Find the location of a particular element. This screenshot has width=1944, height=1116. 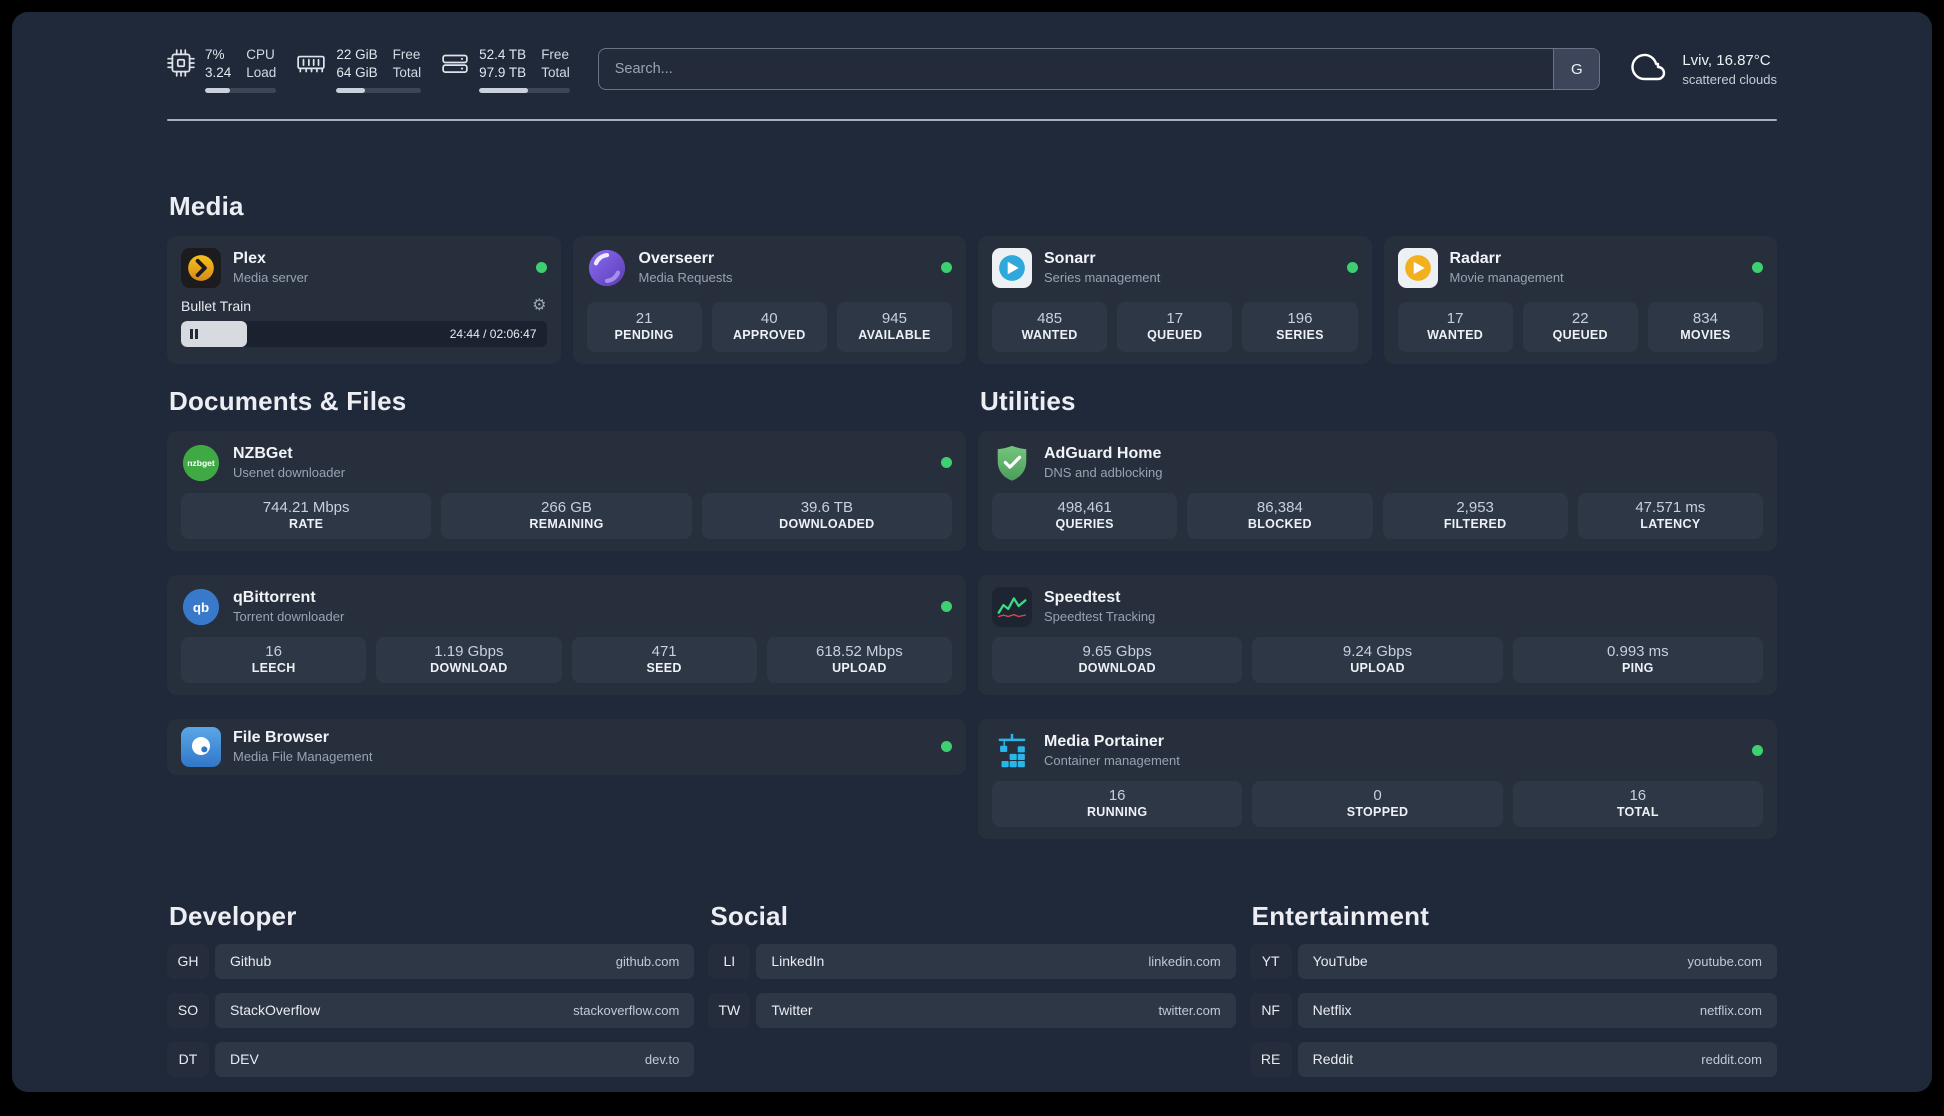

sonarr-icon is located at coordinates (1012, 267).